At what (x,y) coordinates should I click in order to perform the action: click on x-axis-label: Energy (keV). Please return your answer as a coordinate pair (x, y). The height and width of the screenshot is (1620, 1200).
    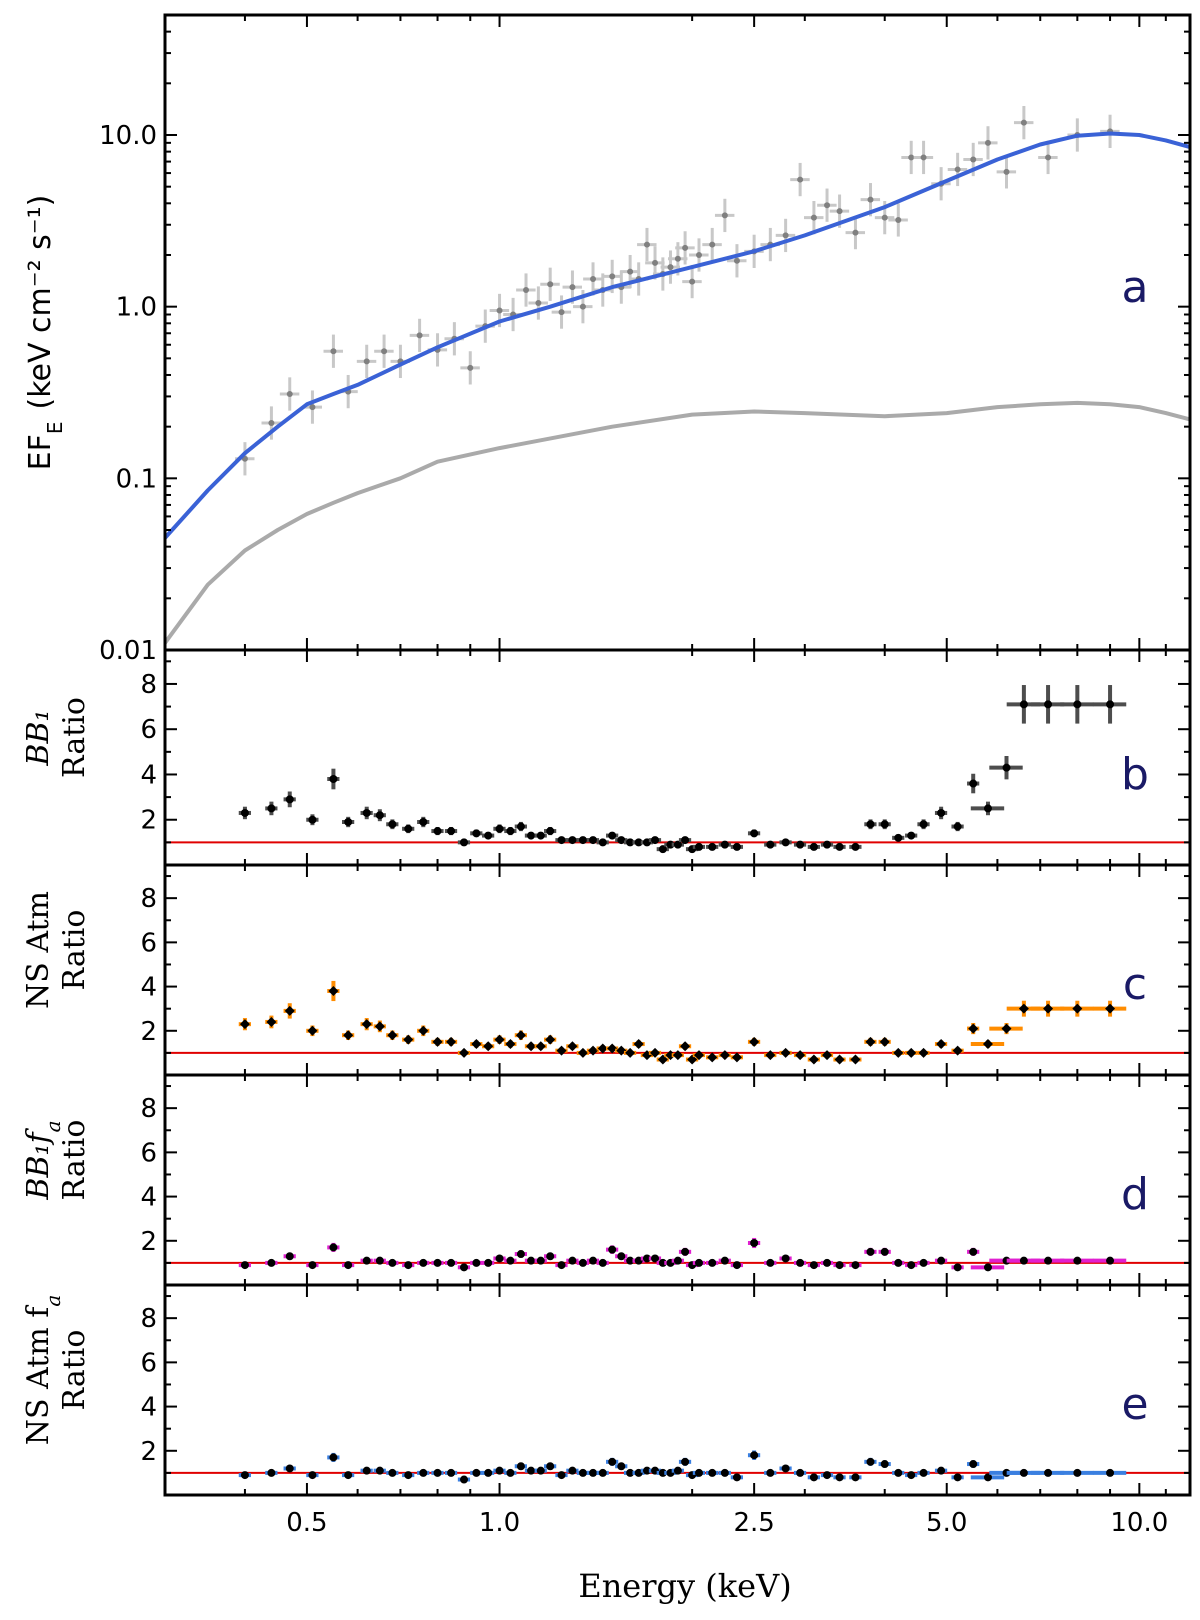
    Looking at the image, I should click on (684, 1586).